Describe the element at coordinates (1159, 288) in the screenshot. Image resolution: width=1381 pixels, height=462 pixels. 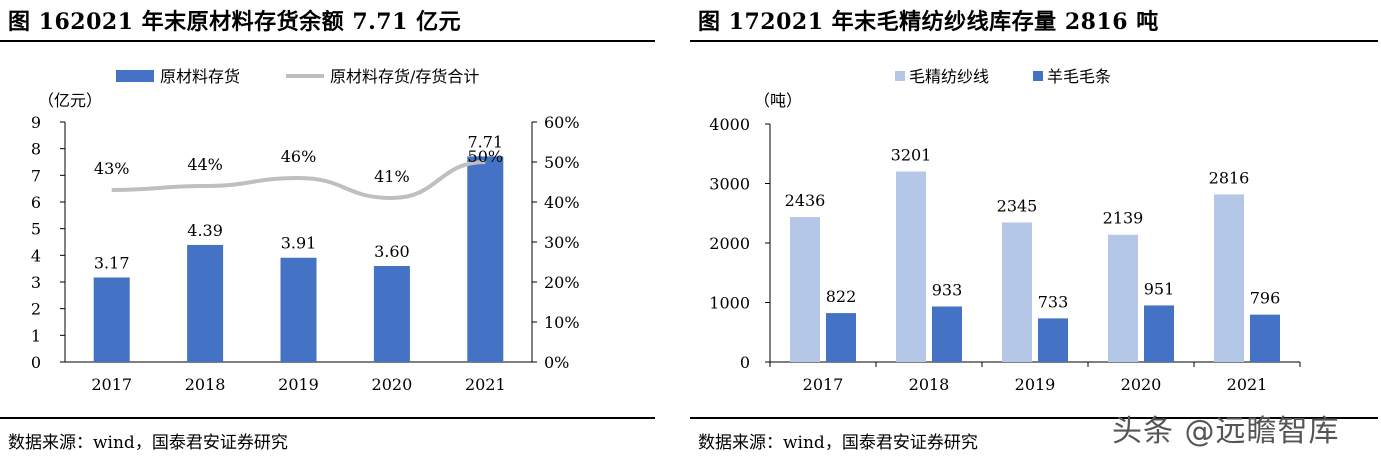
I see `bar-value-label: 951` at that location.